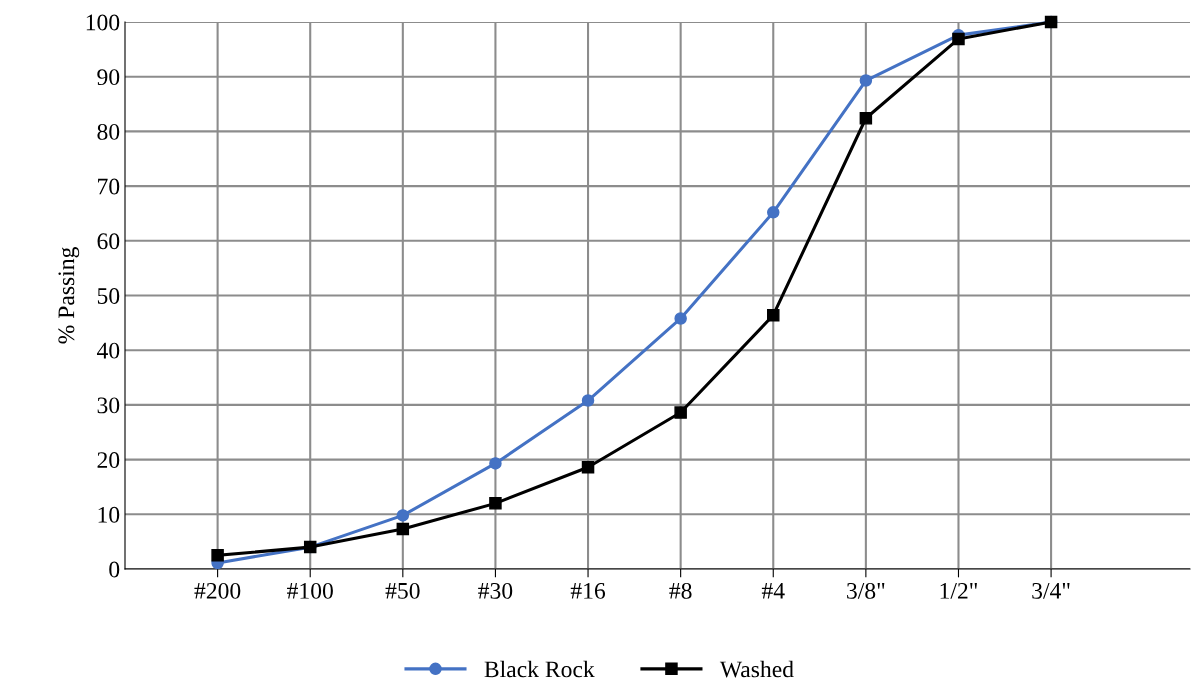 This screenshot has width=1200, height=693. What do you see at coordinates (866, 590) in the screenshot?
I see `x-tick-label: 3/8"` at bounding box center [866, 590].